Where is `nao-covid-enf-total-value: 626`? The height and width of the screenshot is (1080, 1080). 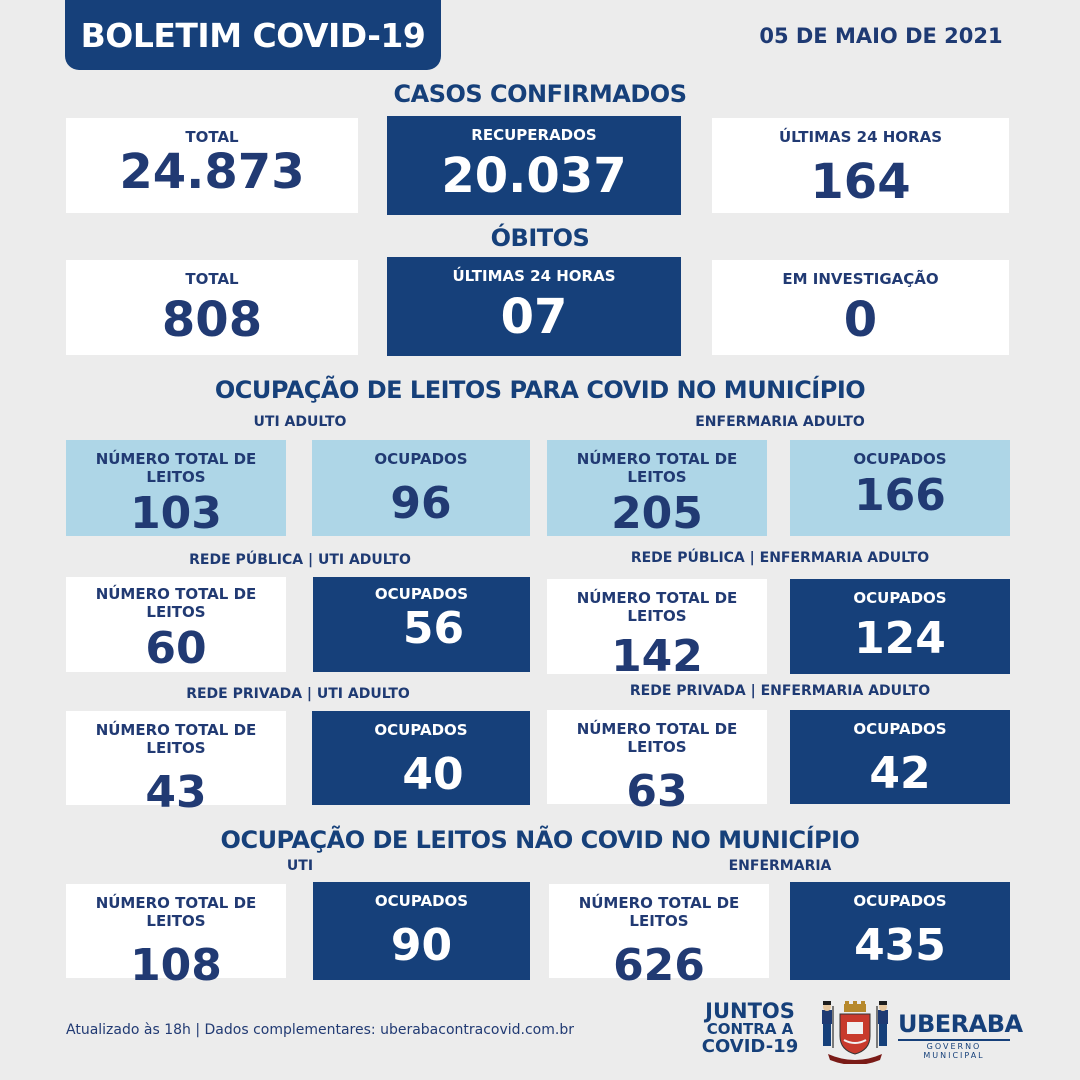
nao-covid-enf-total-value: 626 is located at coordinates (659, 965).